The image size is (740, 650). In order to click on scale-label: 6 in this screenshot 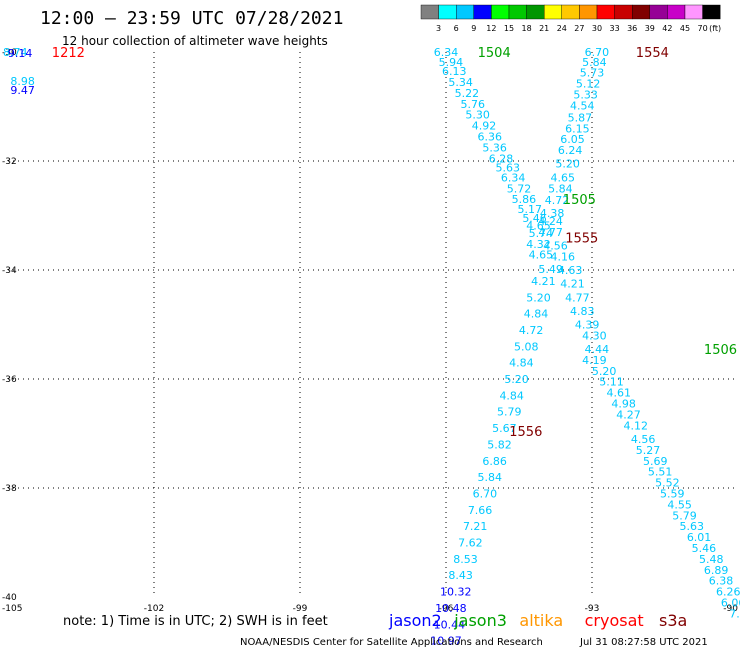, I will do `click(456, 28)`.